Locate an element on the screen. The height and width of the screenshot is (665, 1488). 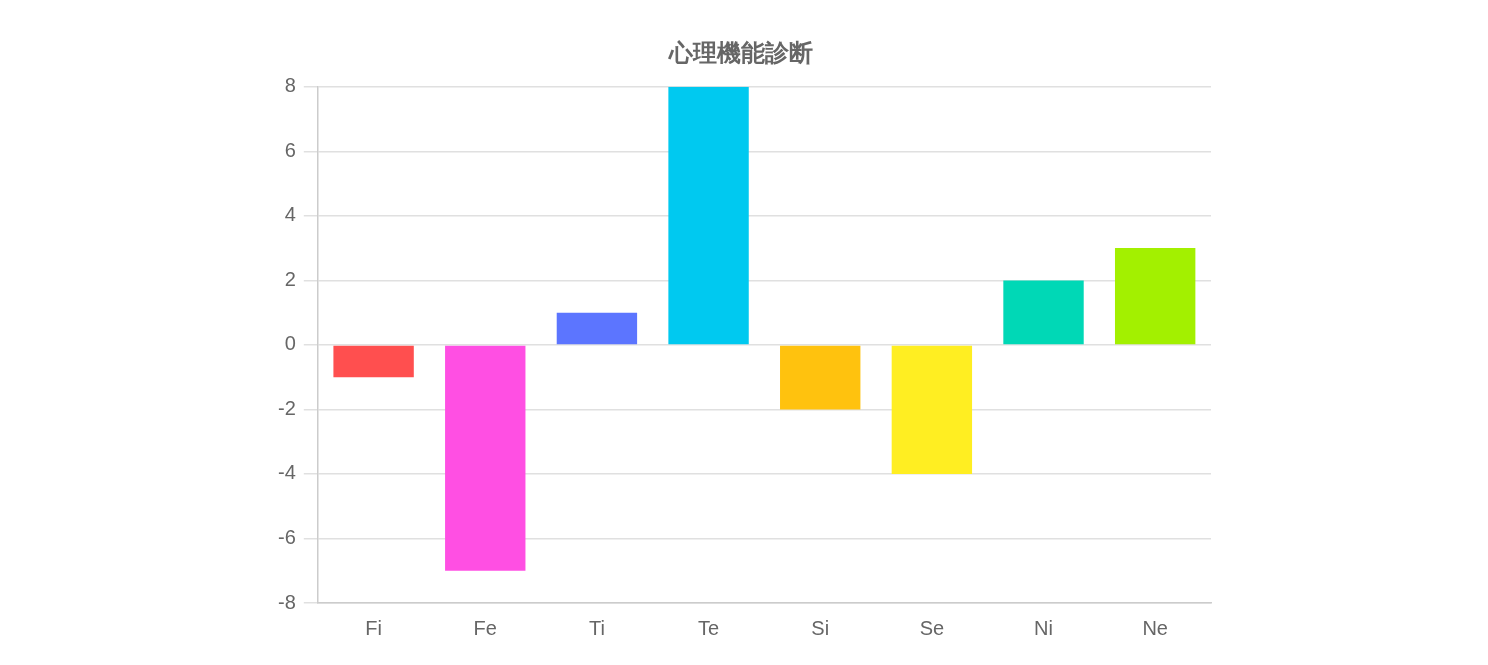
y-tick-label: -4 is located at coordinates (286, 472).